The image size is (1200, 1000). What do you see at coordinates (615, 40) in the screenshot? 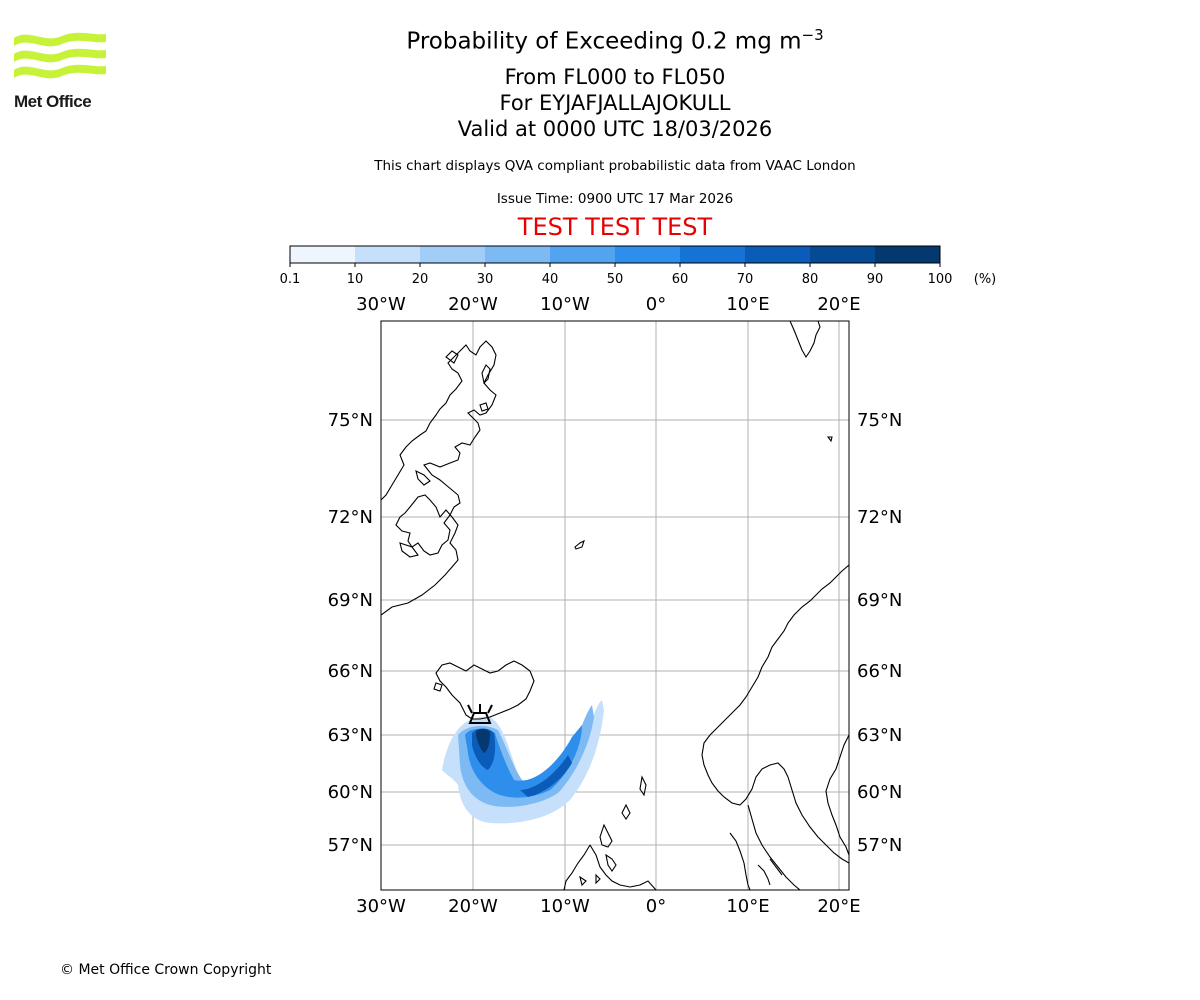
I see `chart-title: Probability of Exceeding 0.2 mg m−3` at bounding box center [615, 40].